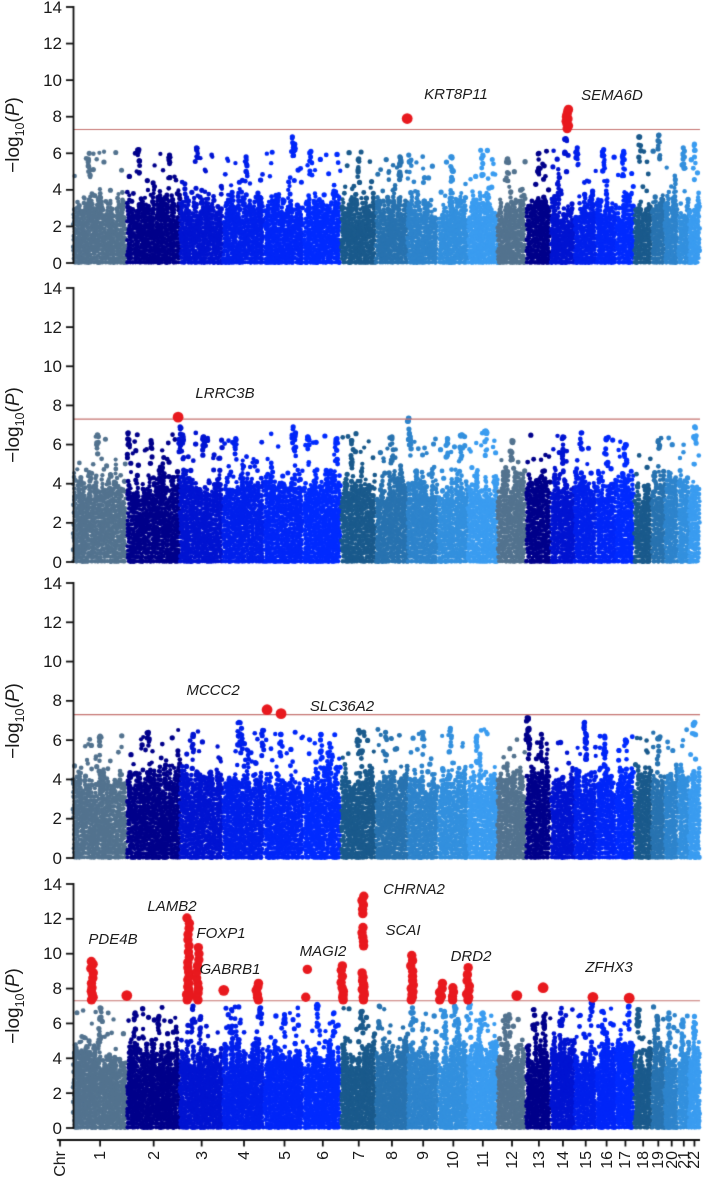 Image resolution: width=704 pixels, height=1186 pixels. I want to click on gene-label-DRD2: DRD2, so click(471, 956).